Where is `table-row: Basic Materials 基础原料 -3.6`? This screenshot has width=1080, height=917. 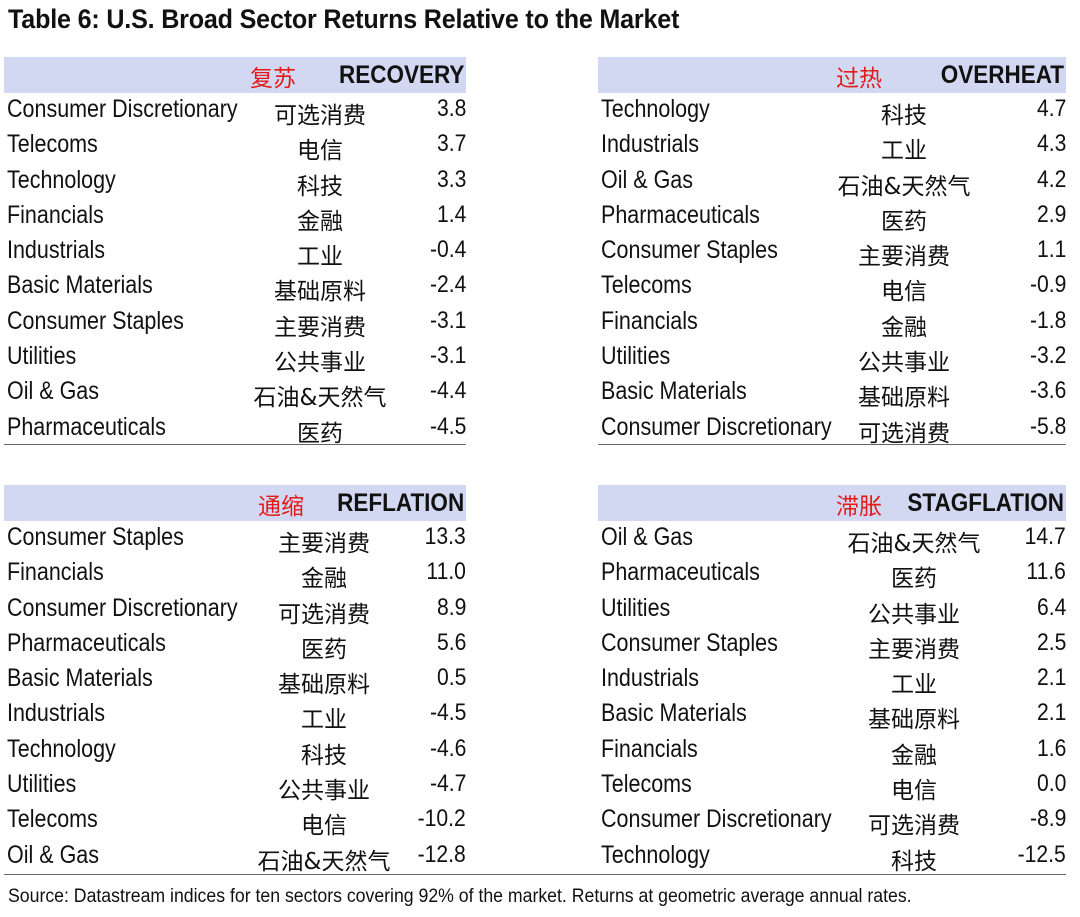 table-row: Basic Materials 基础原料 -3.6 is located at coordinates (832, 393).